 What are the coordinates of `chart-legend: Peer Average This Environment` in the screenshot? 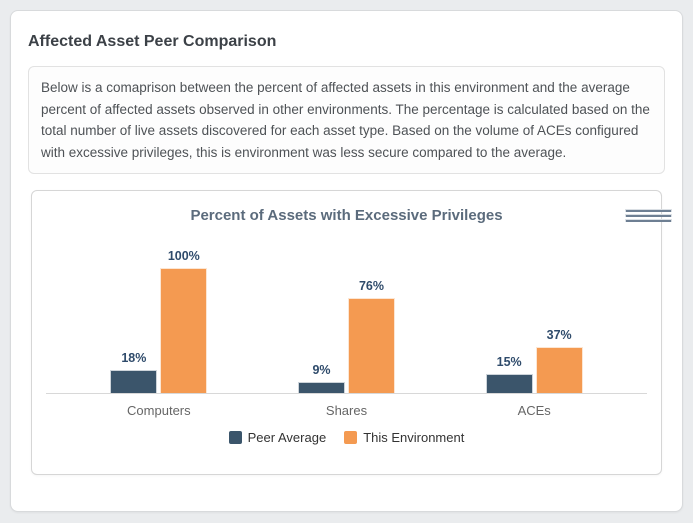 It's located at (346, 437).